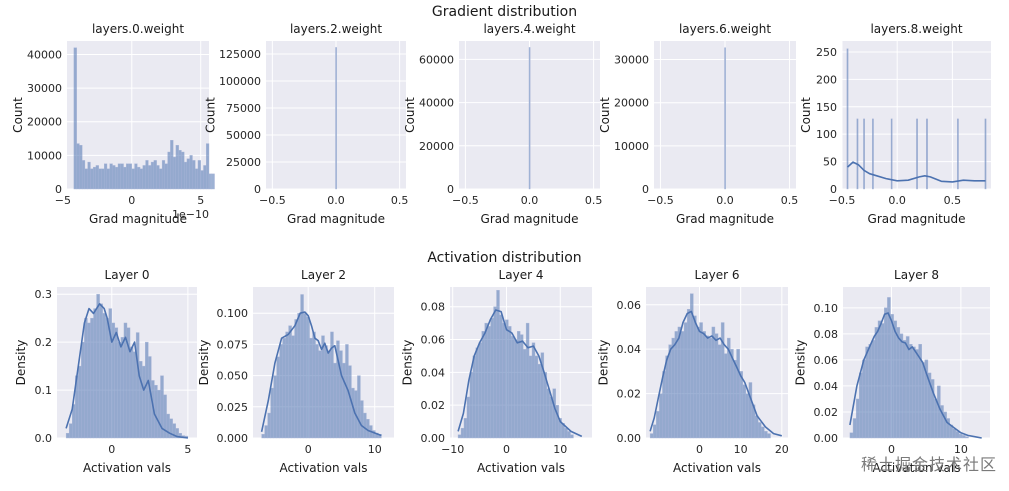 The image size is (1009, 491). What do you see at coordinates (243, 108) in the screenshot?
I see `y-tick-label: 75000` at bounding box center [243, 108].